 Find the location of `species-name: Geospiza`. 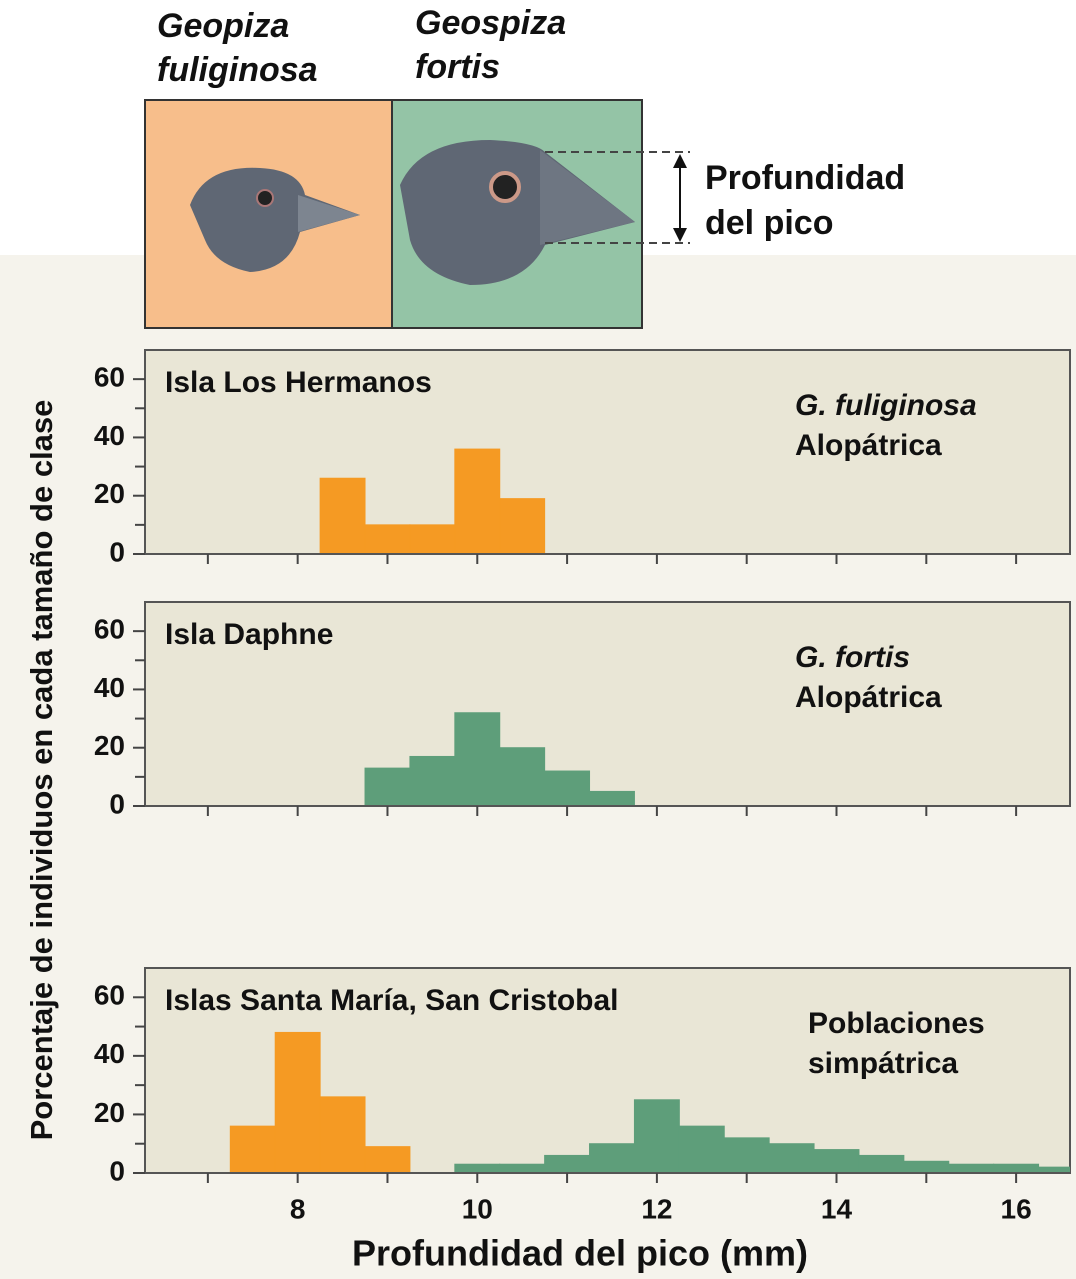

species-name: Geospiza is located at coordinates (490, 23).